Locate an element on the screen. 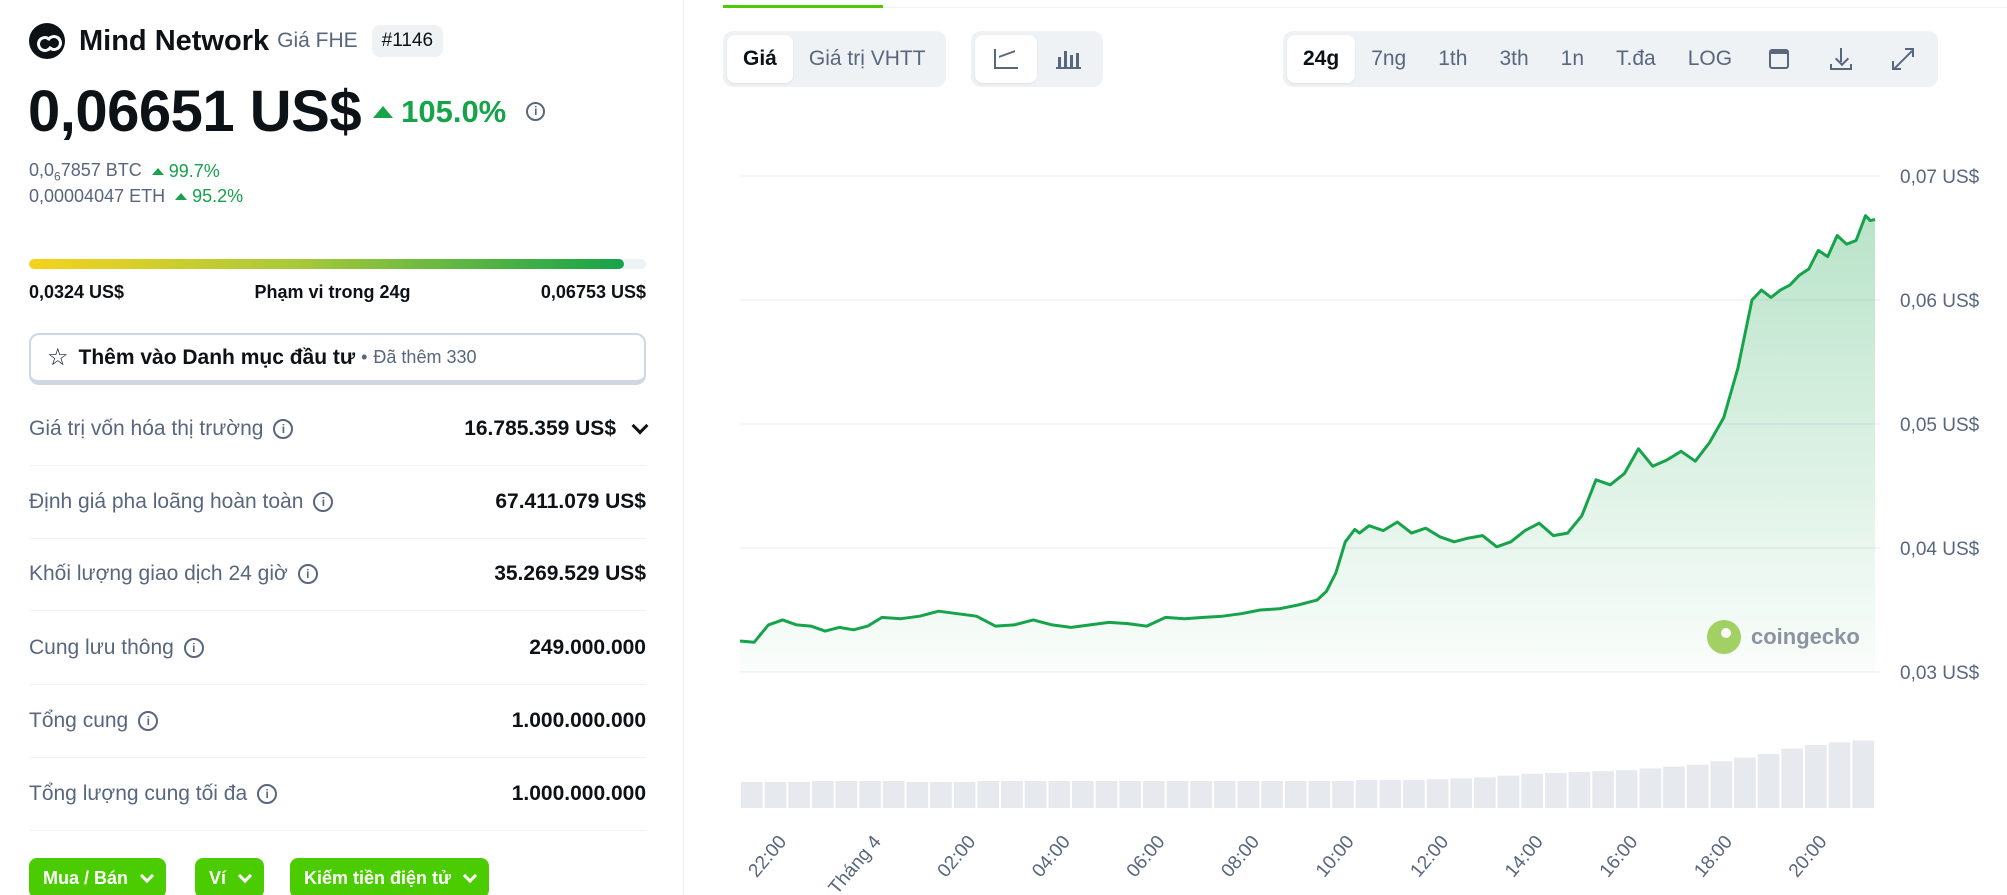  x-tick-label: 20:00 is located at coordinates (1808, 857).